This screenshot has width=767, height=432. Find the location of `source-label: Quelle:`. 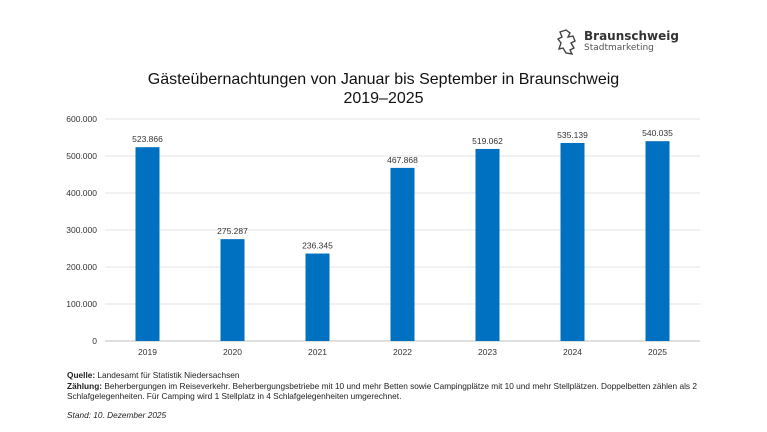

source-label: Quelle: is located at coordinates (81, 375).